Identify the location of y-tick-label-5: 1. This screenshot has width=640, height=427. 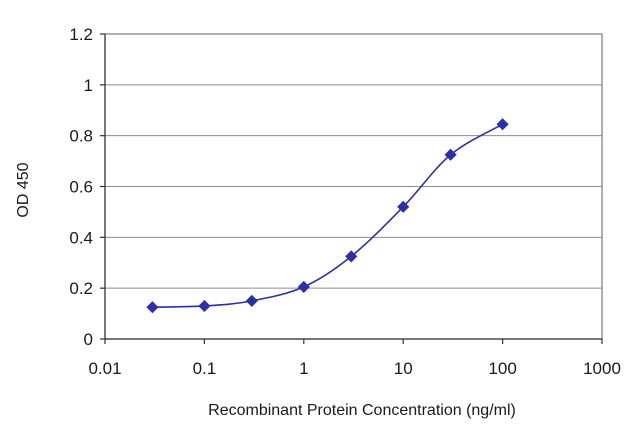
(88, 85).